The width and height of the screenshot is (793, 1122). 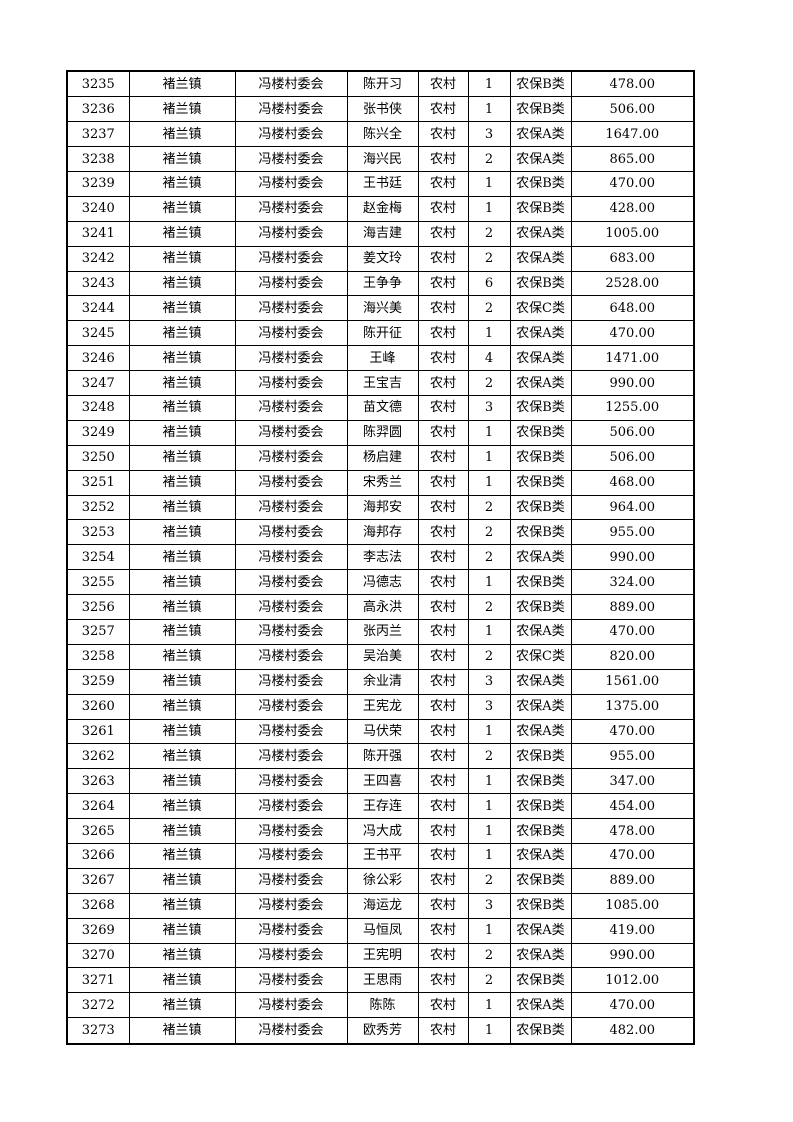 What do you see at coordinates (382, 856) in the screenshot?
I see `person-name-cell: 王书平` at bounding box center [382, 856].